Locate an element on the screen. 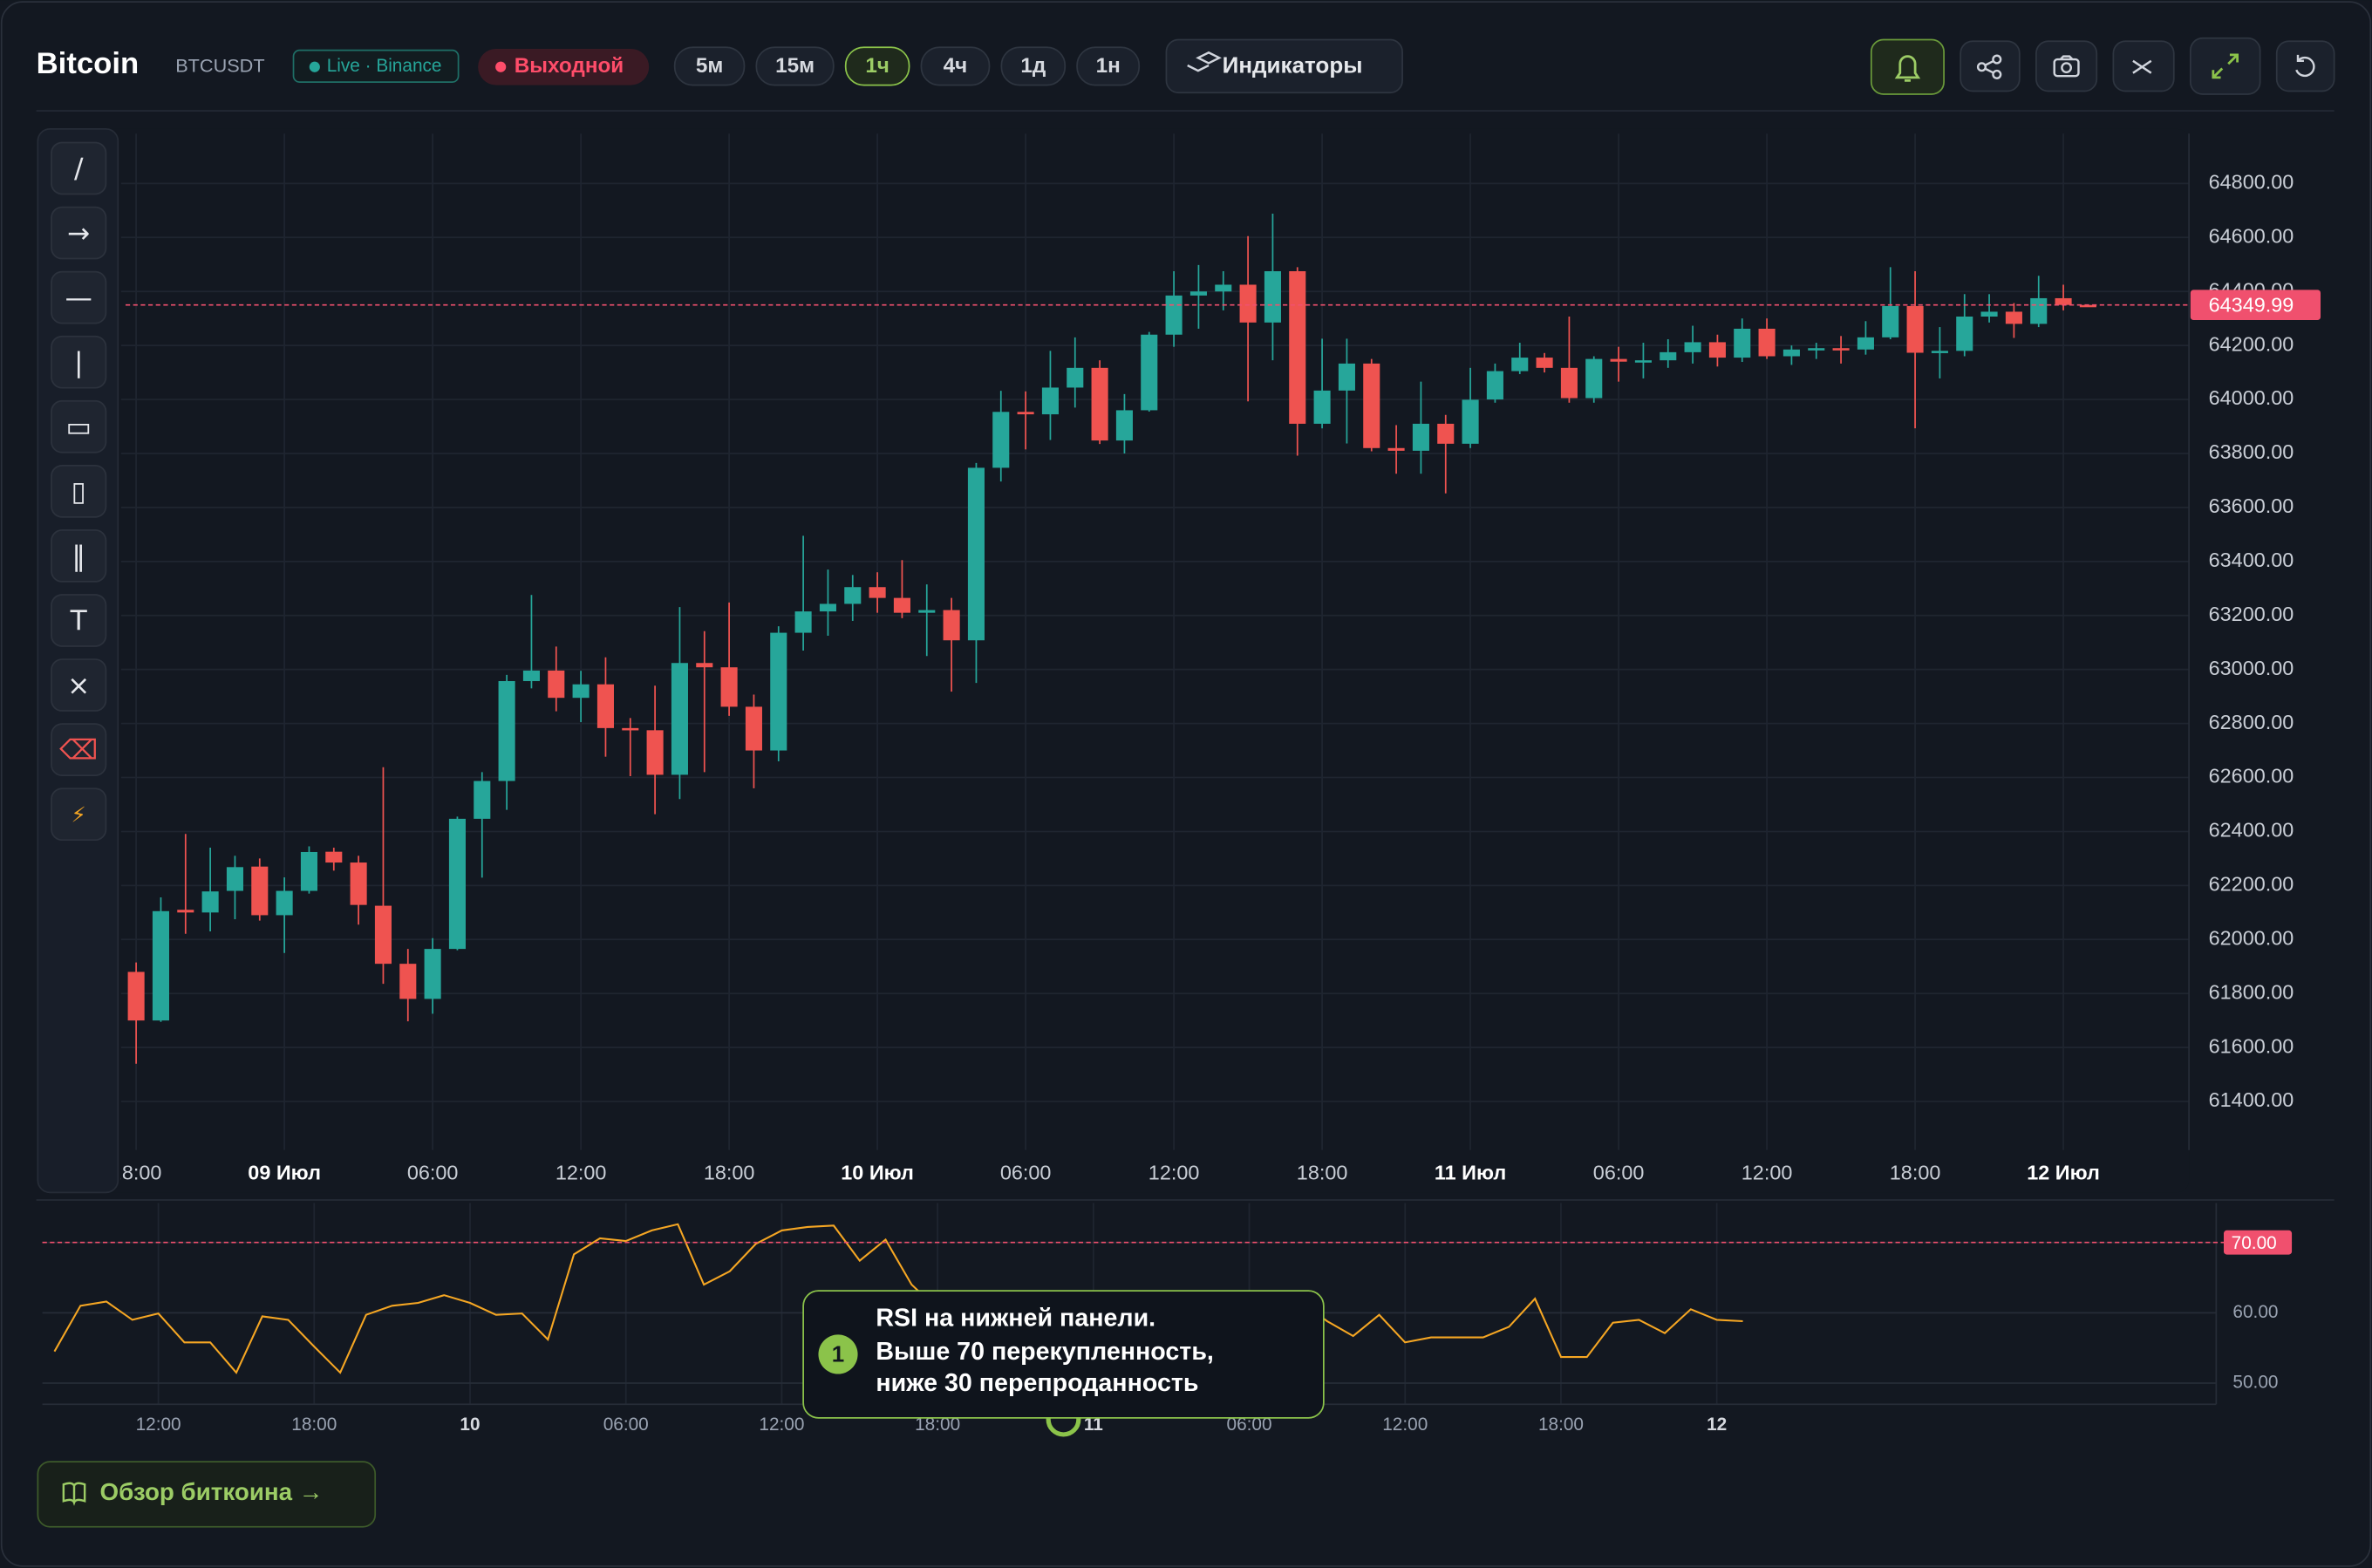  overbought-box is located at coordinates (2258, 1242).